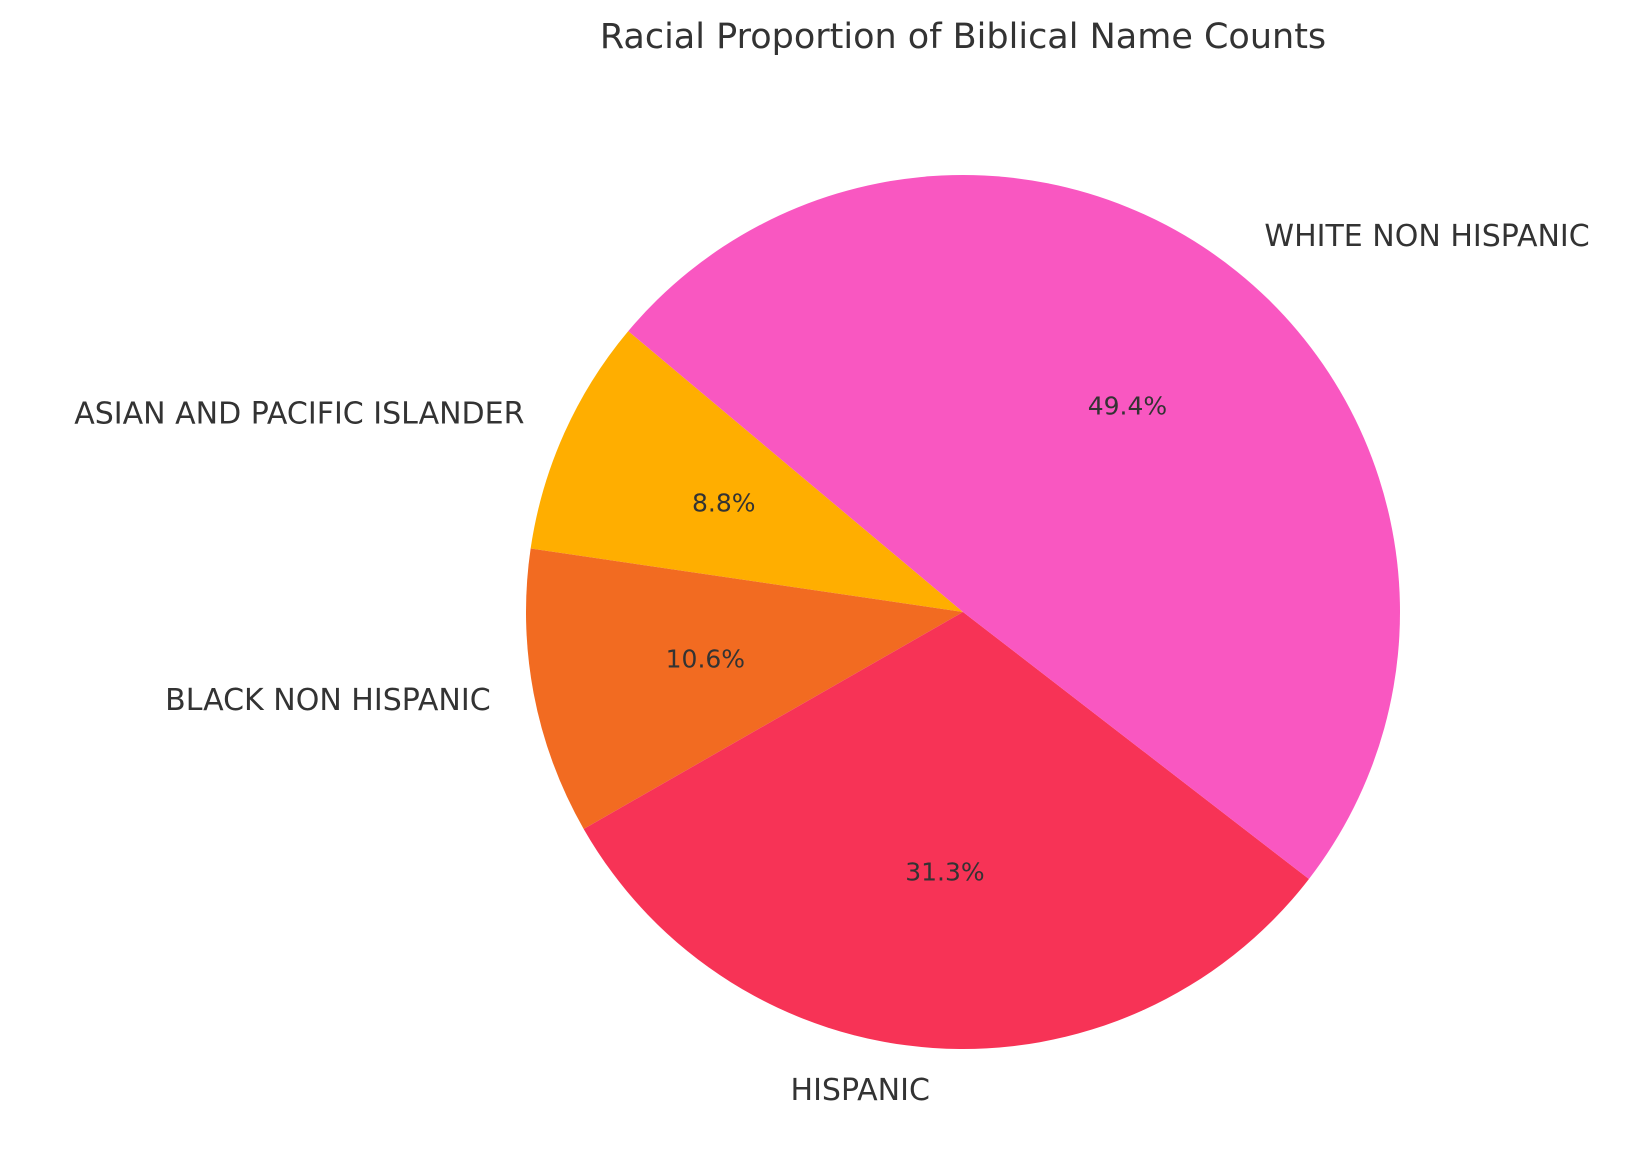 The width and height of the screenshot is (1636, 1169). What do you see at coordinates (1426, 236) in the screenshot?
I see `slice-label-white-non-hispanic: WHITE NON HISPANIC` at bounding box center [1426, 236].